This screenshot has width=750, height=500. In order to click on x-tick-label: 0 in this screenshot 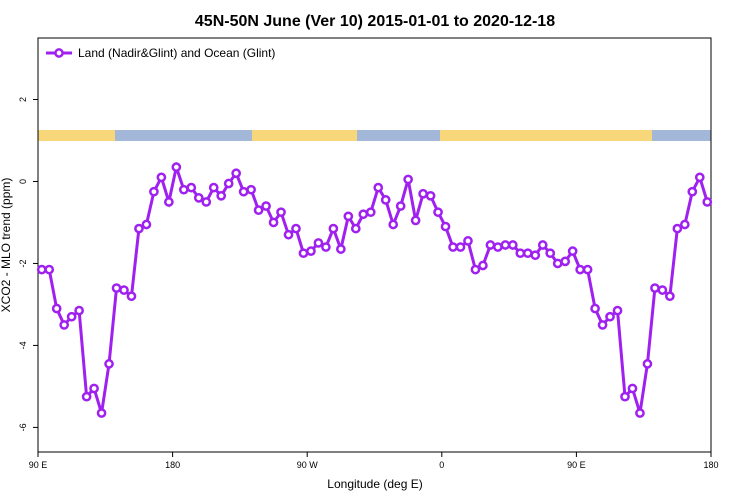, I will do `click(441, 465)`.